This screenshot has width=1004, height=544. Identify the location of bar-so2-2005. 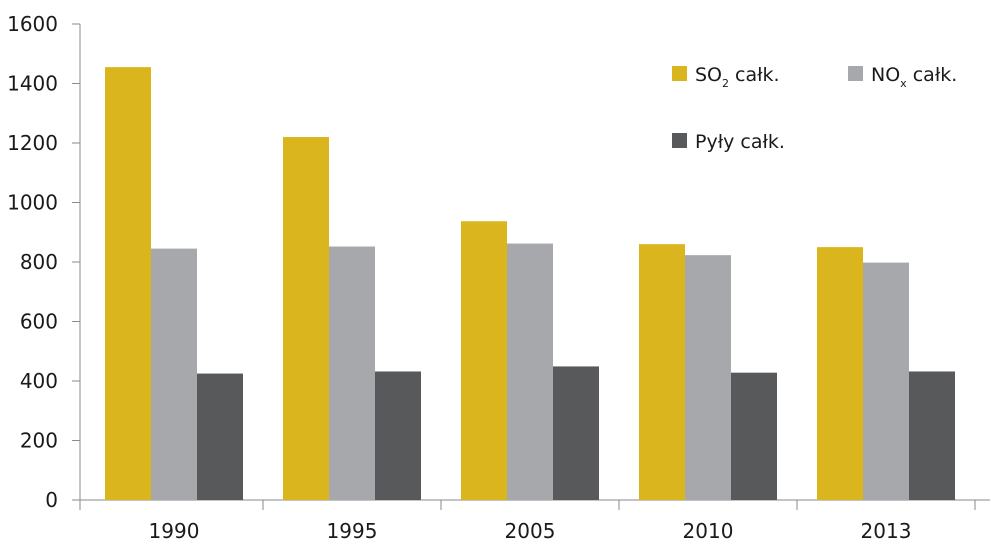
(484, 360).